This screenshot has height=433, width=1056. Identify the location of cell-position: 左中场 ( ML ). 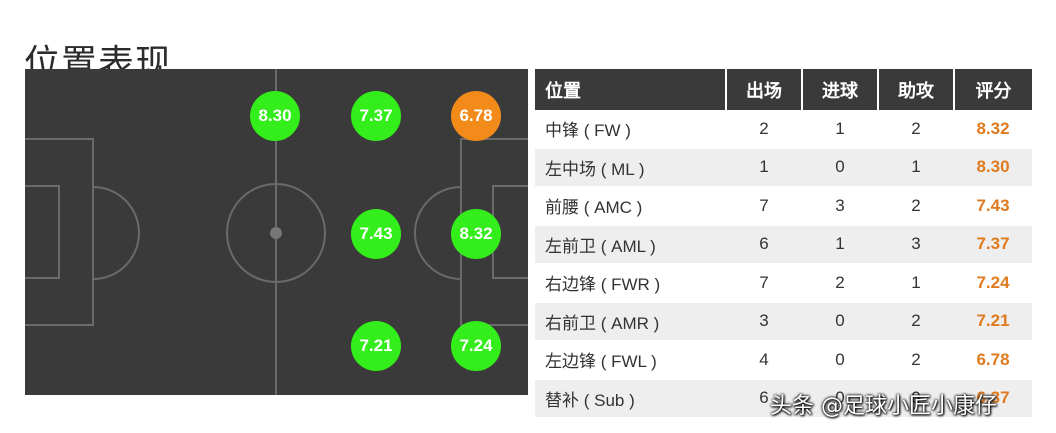
(630, 167).